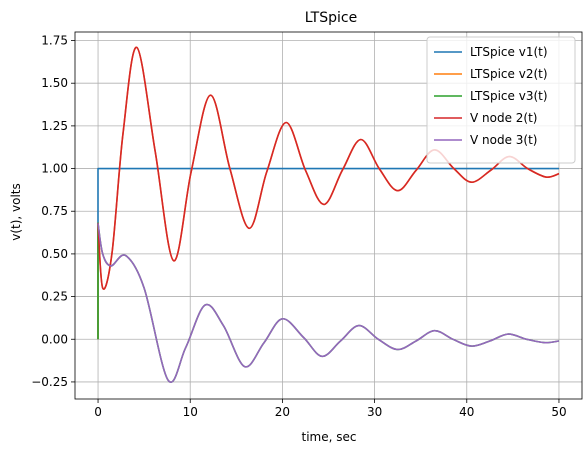 Image resolution: width=587 pixels, height=453 pixels. Describe the element at coordinates (54, 211) in the screenshot. I see `y-tick-label: 0.75` at that location.